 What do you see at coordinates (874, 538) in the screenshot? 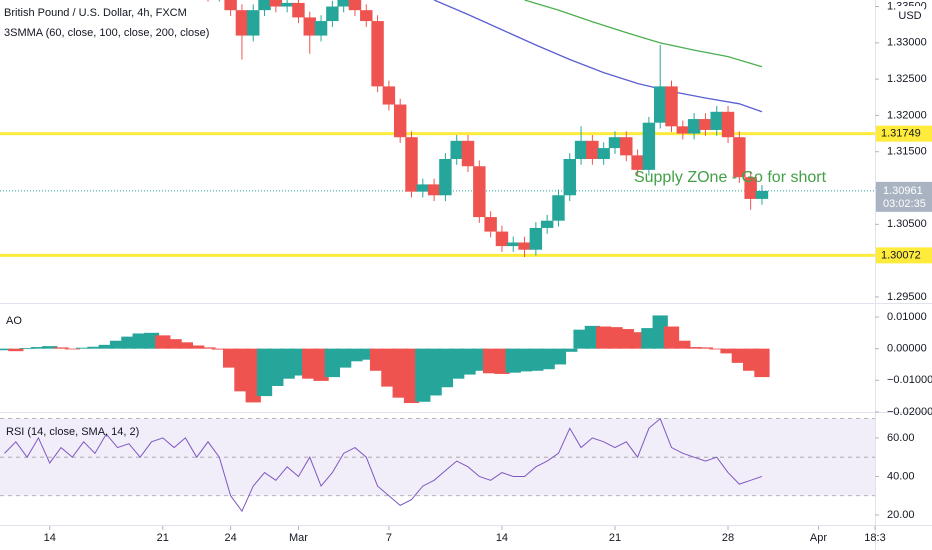
I see `x-tick-label: 18:3` at bounding box center [874, 538].